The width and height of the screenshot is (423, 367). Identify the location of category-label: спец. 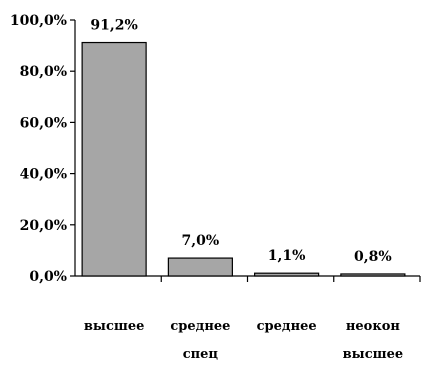
(201, 354).